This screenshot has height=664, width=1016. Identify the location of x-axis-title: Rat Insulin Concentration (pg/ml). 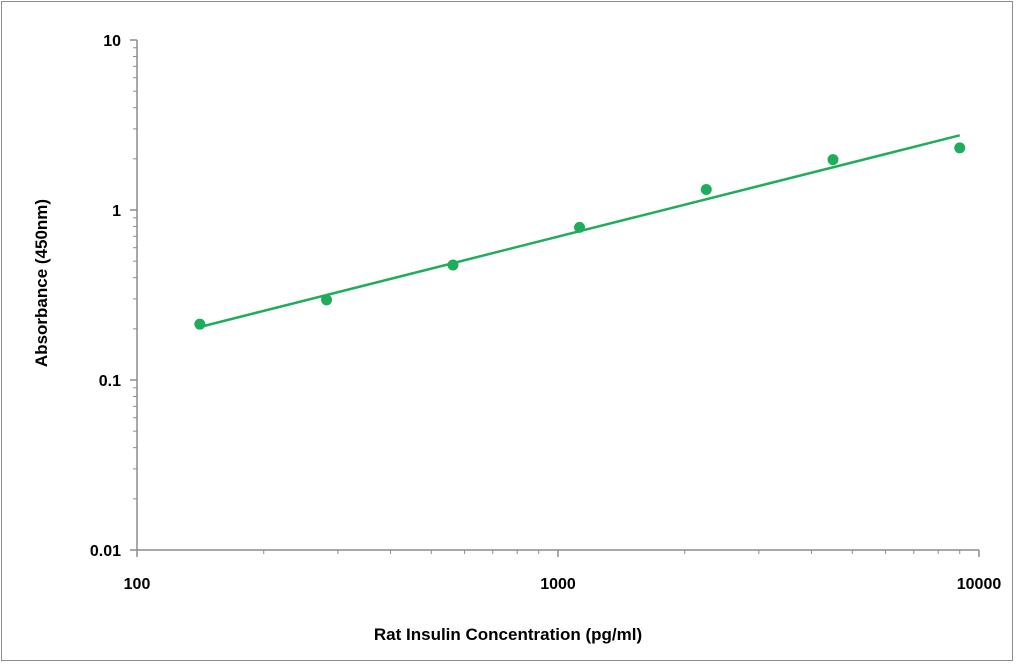
(508, 634).